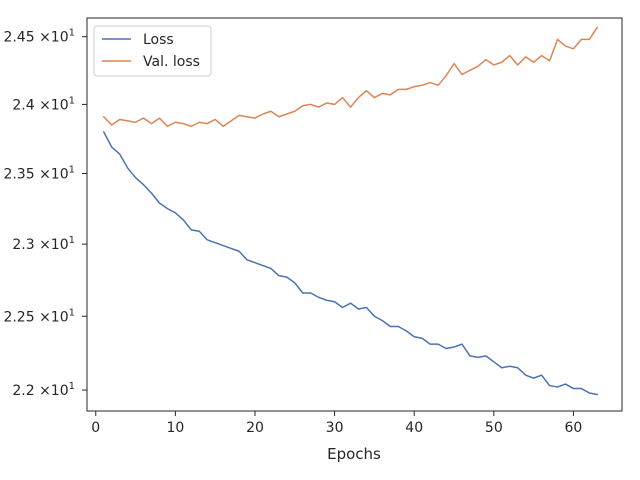  Describe the element at coordinates (175, 428) in the screenshot. I see `x-tick-label: 10` at that location.